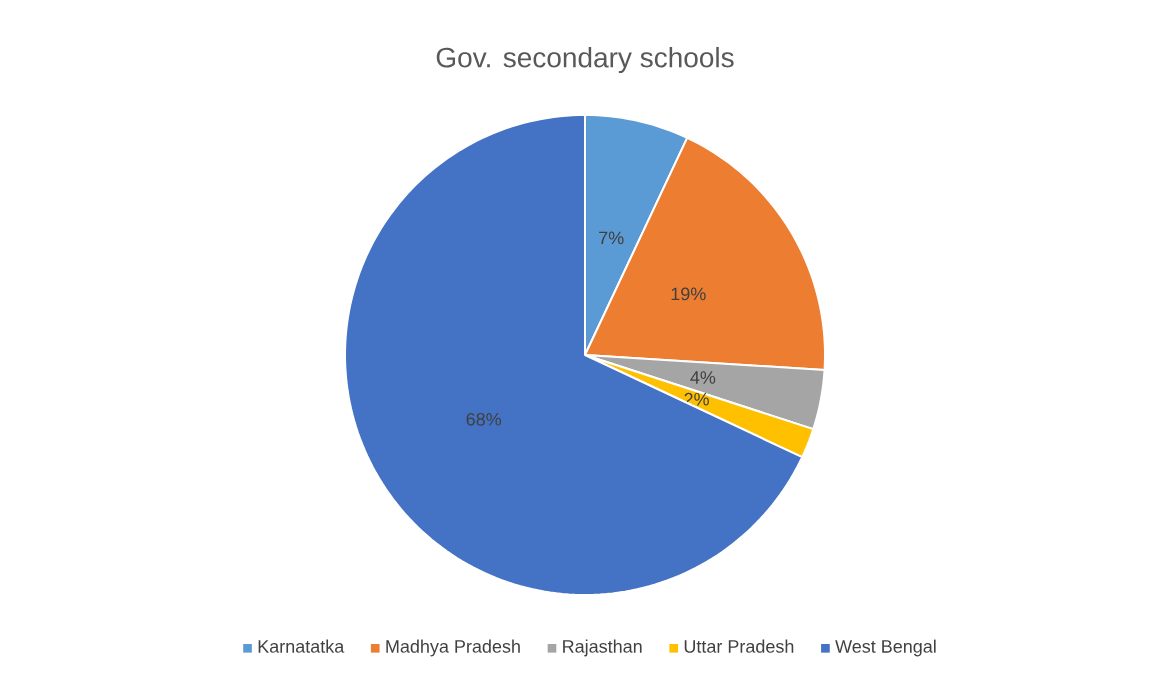 This screenshot has width=1154, height=678. Describe the element at coordinates (484, 419) in the screenshot. I see `data-label: 68%` at that location.